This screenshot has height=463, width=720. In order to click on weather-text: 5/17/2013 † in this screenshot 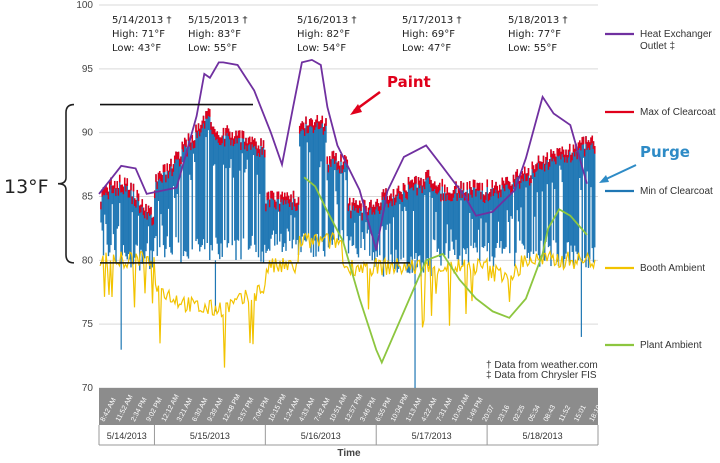, I will do `click(431, 20)`.